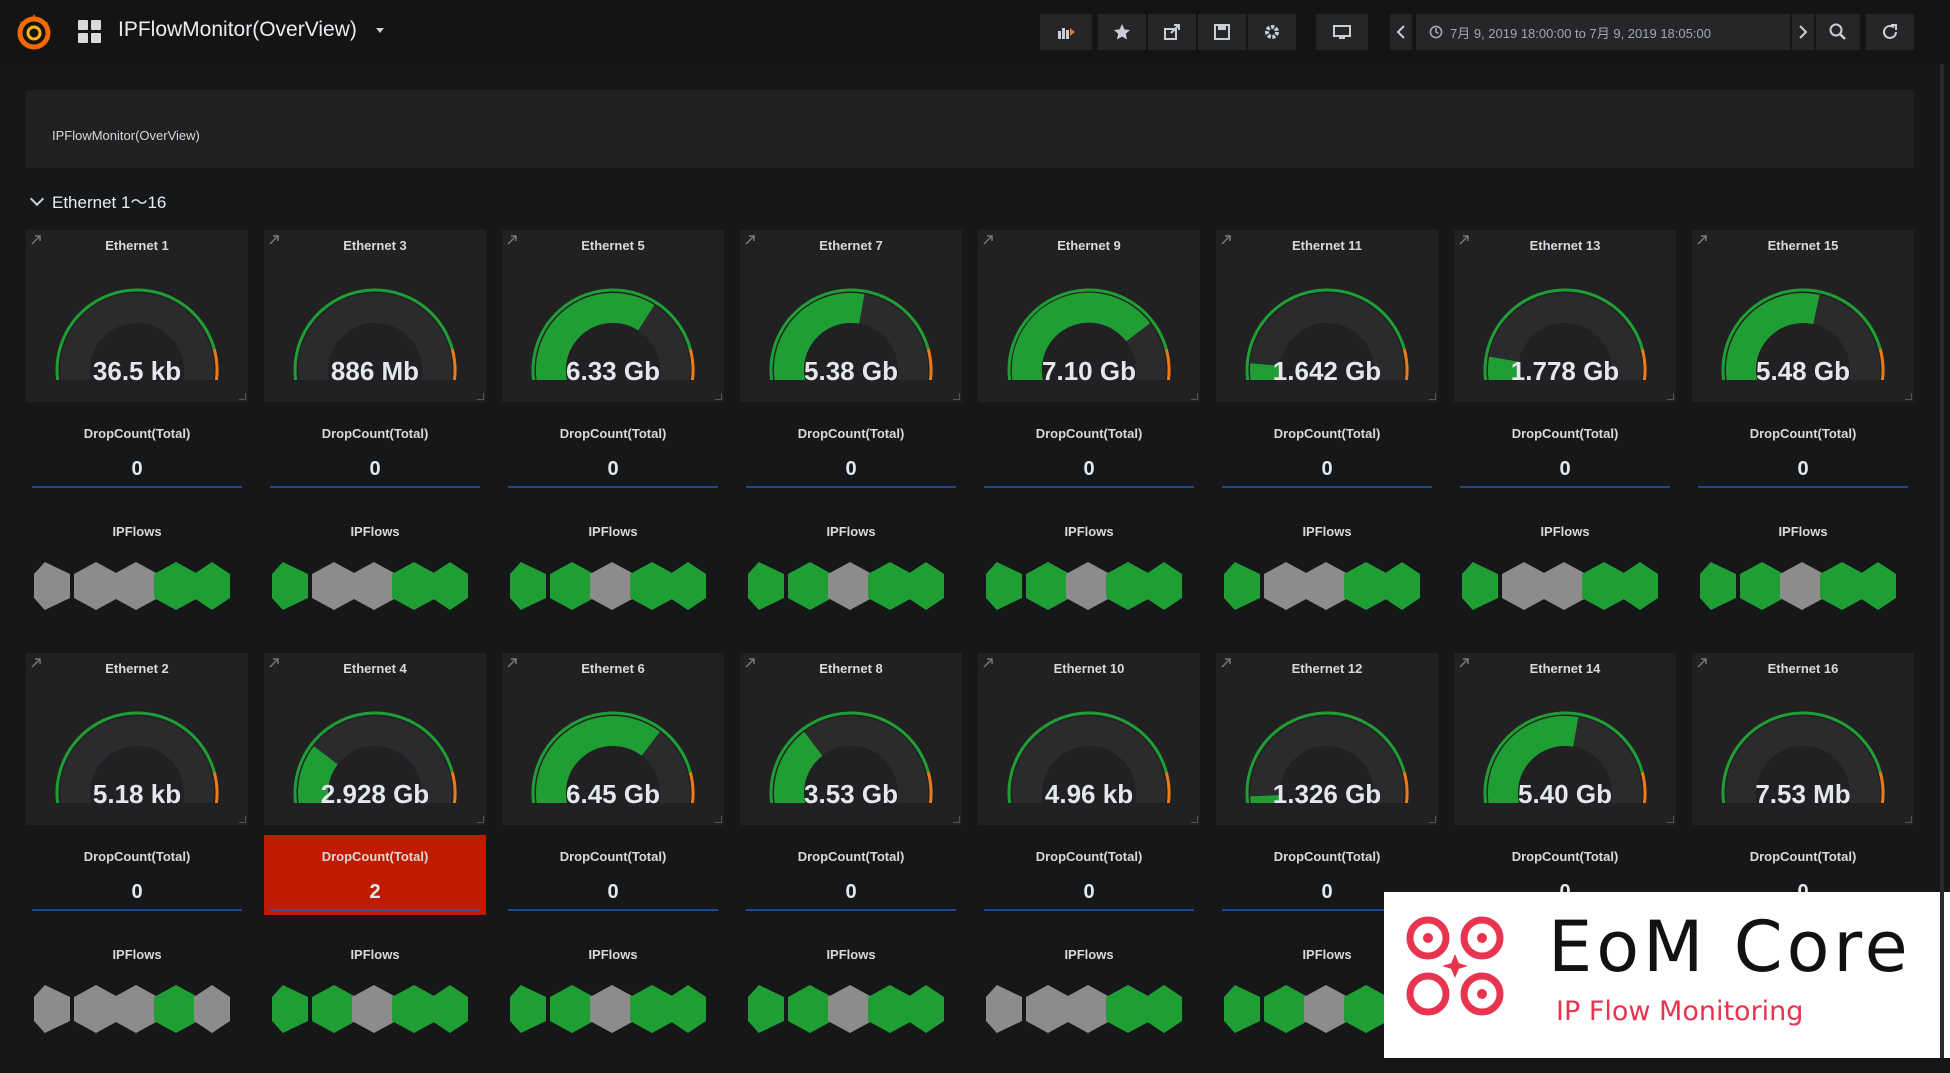  Describe the element at coordinates (1327, 245) in the screenshot. I see `gauge-panel-title: Ethernet 11` at that location.